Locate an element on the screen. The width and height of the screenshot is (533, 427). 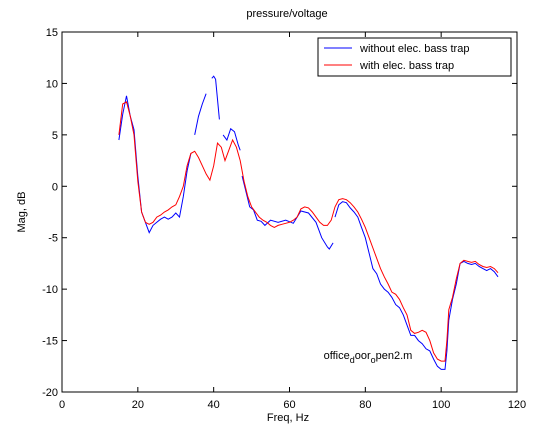
legend-label-with-trap: with elec. bass trap is located at coordinates (406, 66).